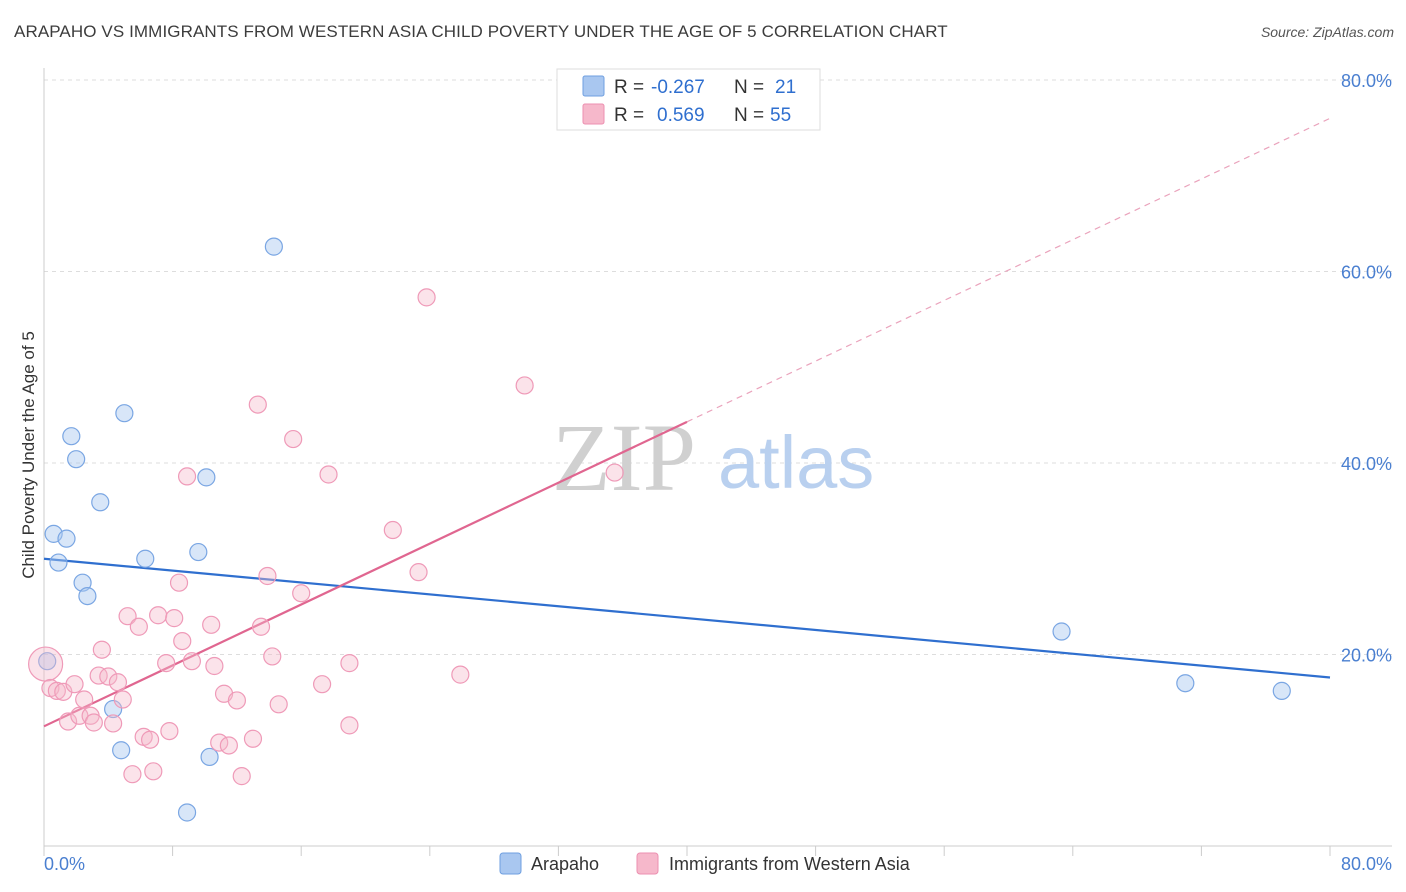  I want to click on series-legend: Arapaho Immigrants from Western Asia, so click(705, 863).